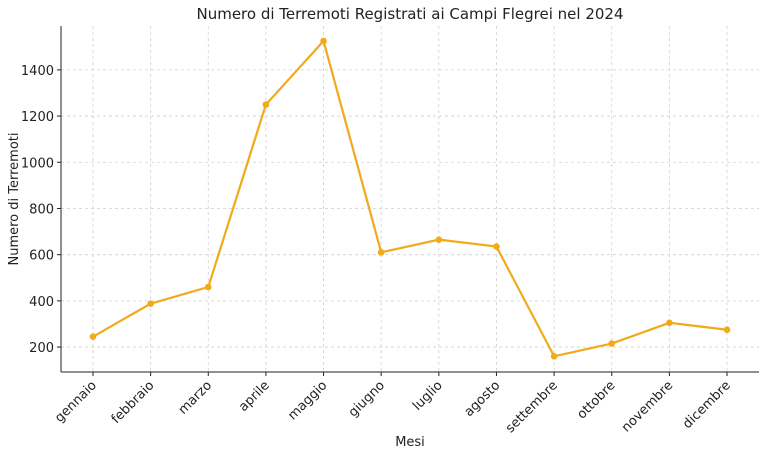  What do you see at coordinates (647, 406) in the screenshot?
I see `x-tick-label: novembre` at bounding box center [647, 406].